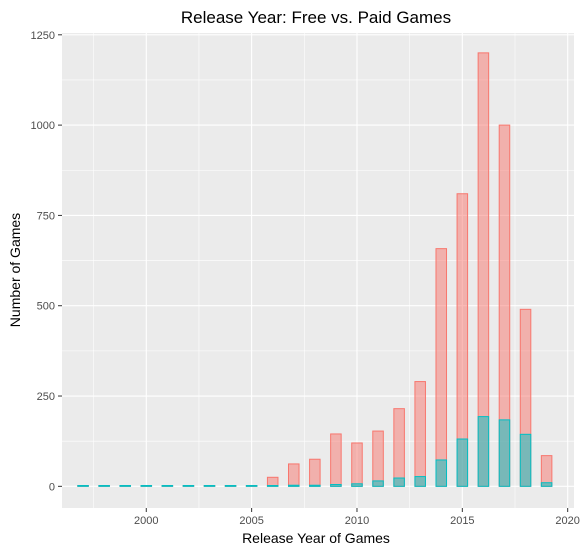 The width and height of the screenshot is (582, 553). I want to click on paid-bar-2013, so click(420, 434).